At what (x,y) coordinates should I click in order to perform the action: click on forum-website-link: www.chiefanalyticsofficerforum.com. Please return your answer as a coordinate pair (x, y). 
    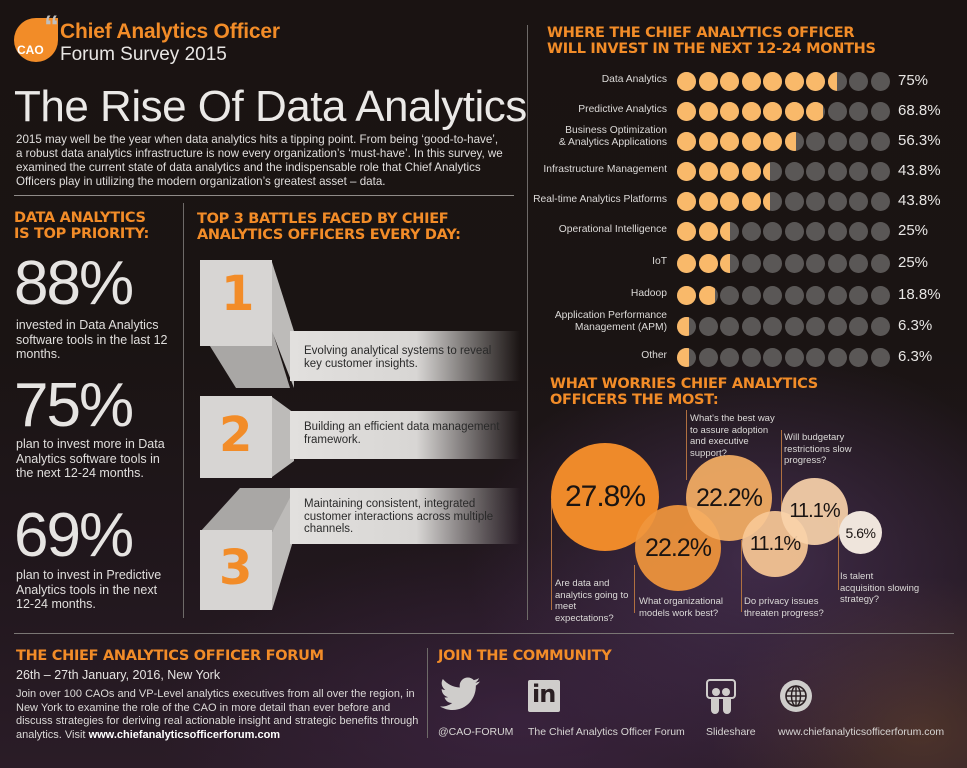
    Looking at the image, I should click on (184, 734).